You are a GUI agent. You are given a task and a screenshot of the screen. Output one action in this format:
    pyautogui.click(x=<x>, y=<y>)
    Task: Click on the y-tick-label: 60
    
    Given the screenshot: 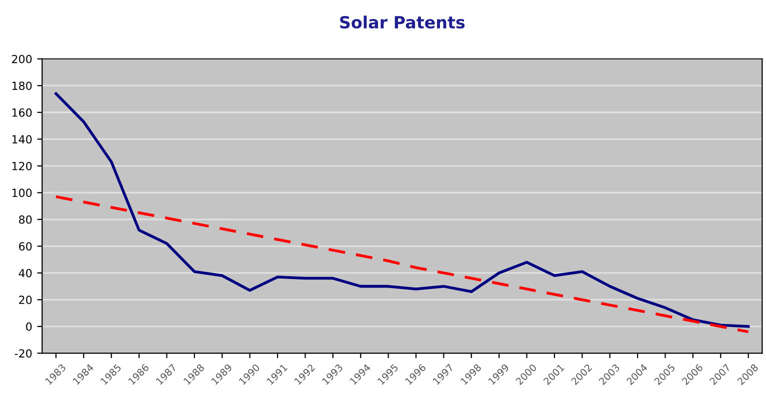 What is the action you would take?
    pyautogui.click(x=25, y=246)
    